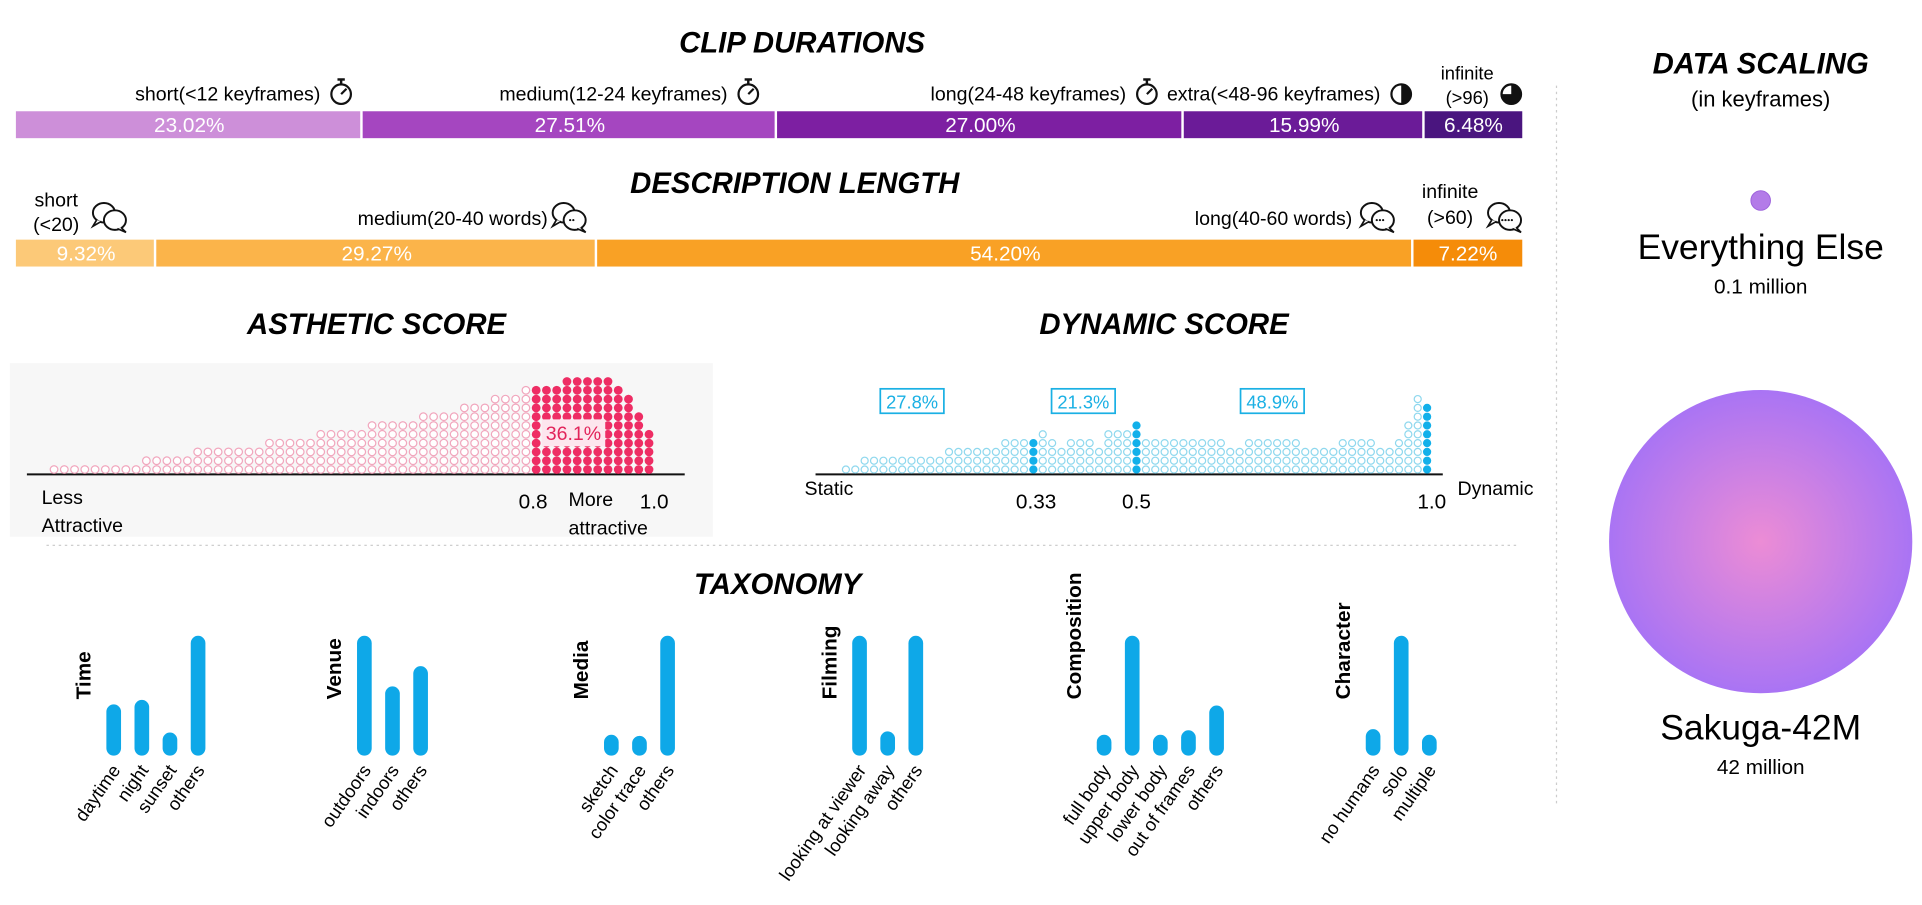  Describe the element at coordinates (1136, 502) in the screenshot. I see `tick-label: 0.5` at that location.